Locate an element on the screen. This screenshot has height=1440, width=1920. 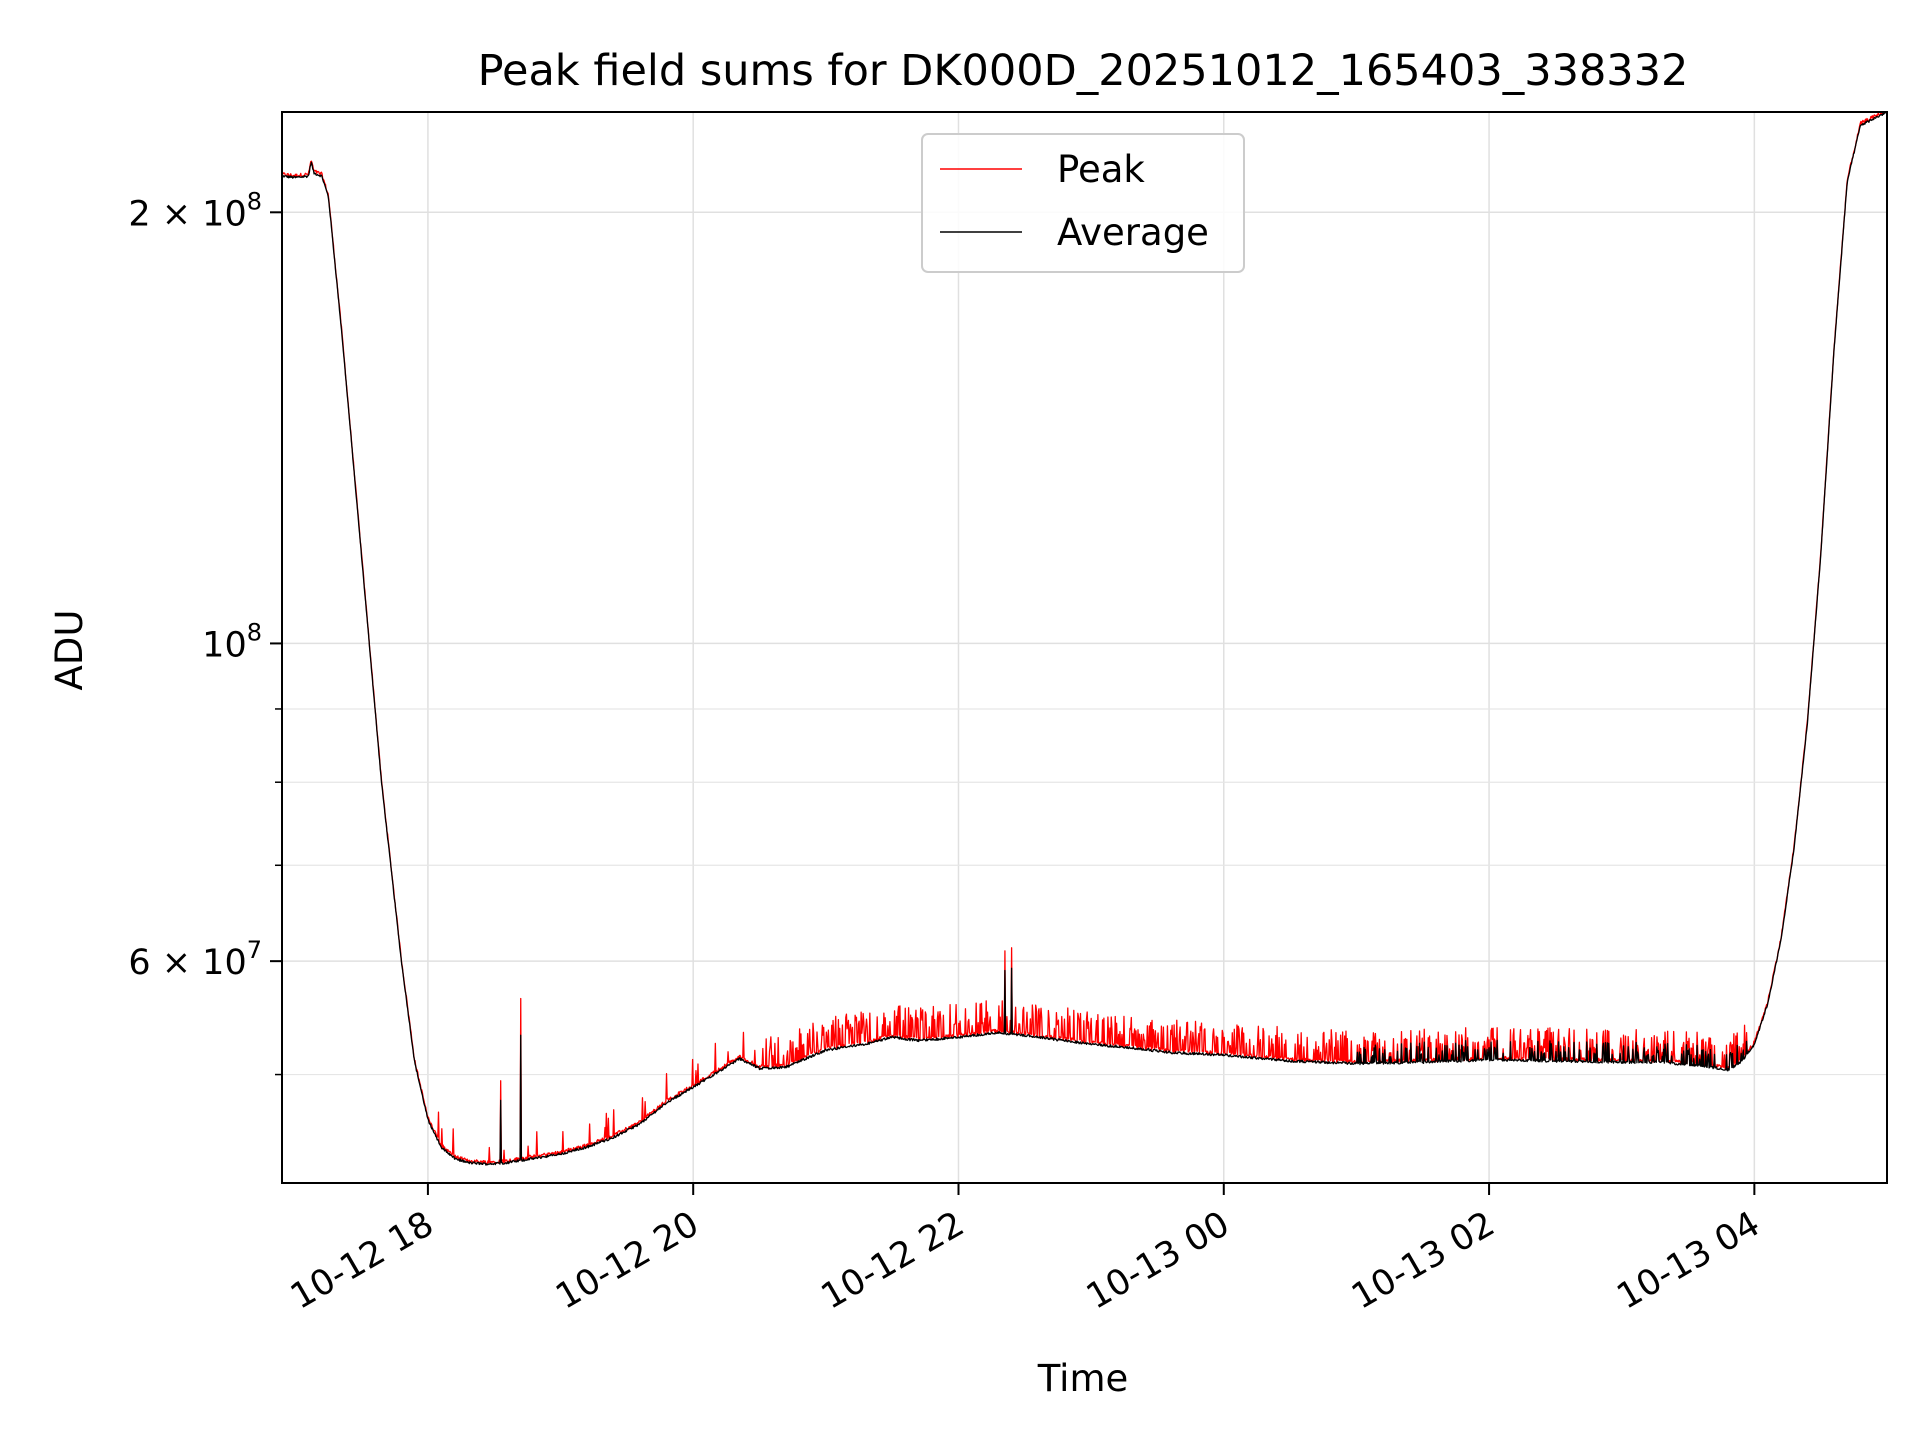
y-axis-label: ADU is located at coordinates (69, 650).